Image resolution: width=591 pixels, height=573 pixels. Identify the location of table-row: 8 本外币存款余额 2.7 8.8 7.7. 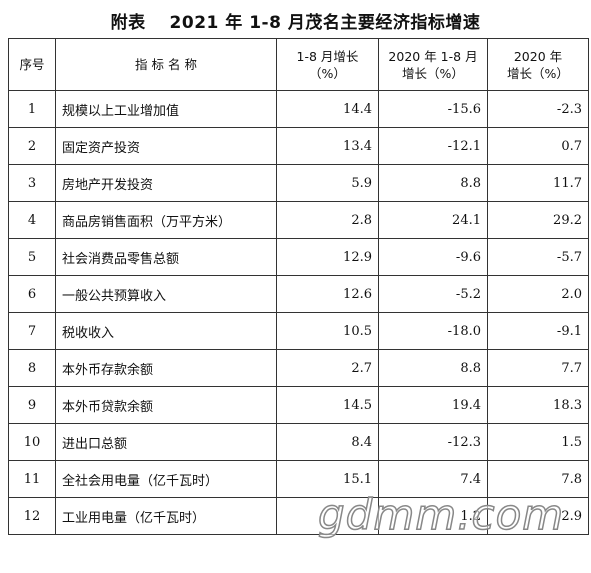
(298, 368).